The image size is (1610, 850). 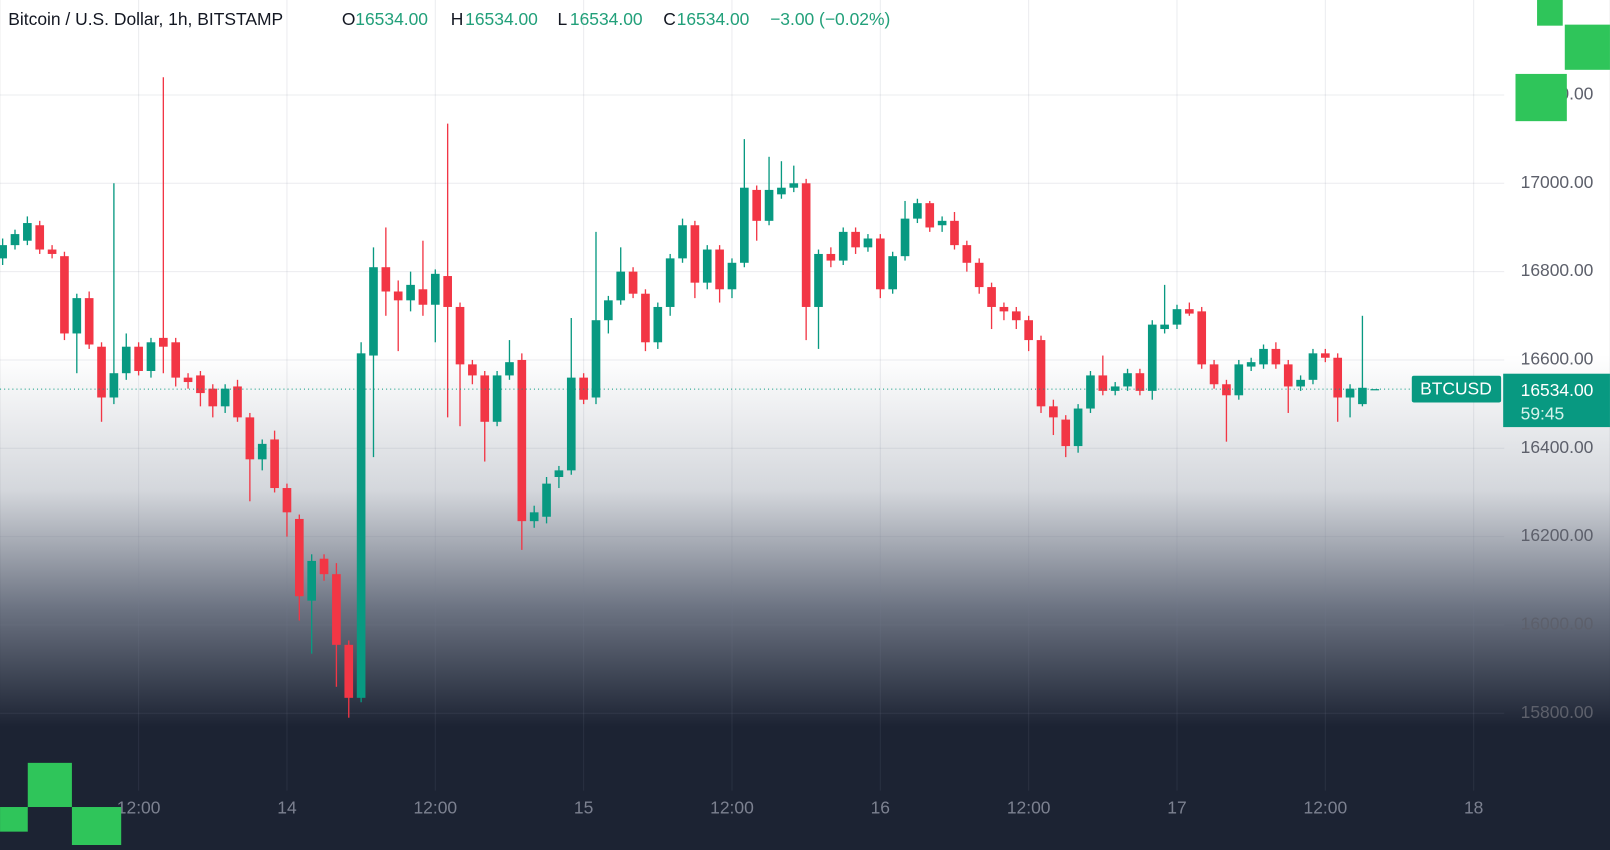 I want to click on y-tick-label: 17000.00, so click(x=1557, y=182).